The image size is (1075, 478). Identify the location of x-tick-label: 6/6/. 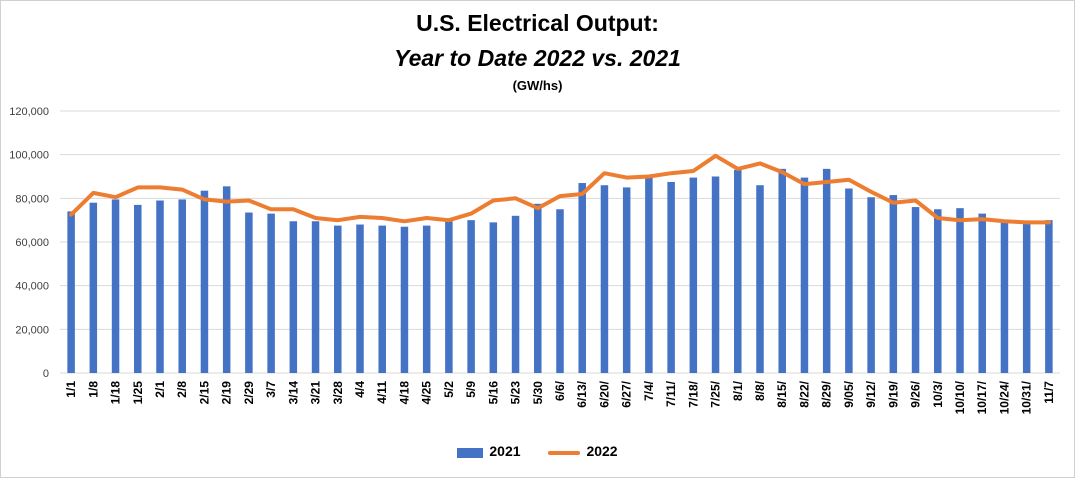
(560, 390).